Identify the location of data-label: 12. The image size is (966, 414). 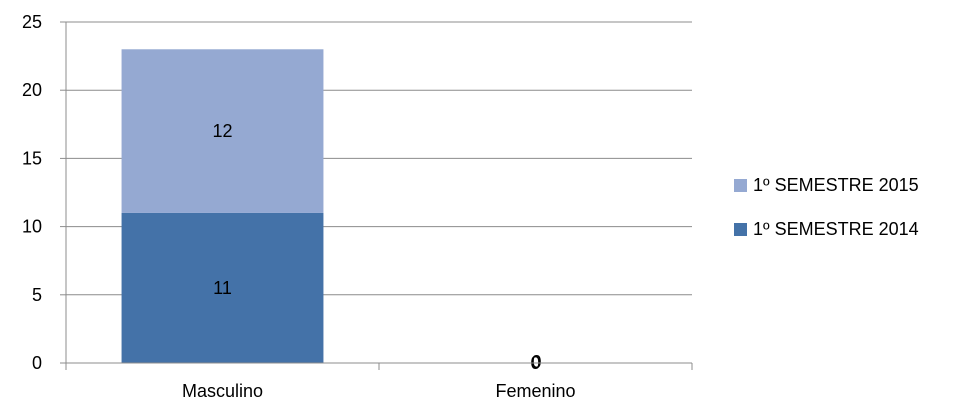
(222, 131).